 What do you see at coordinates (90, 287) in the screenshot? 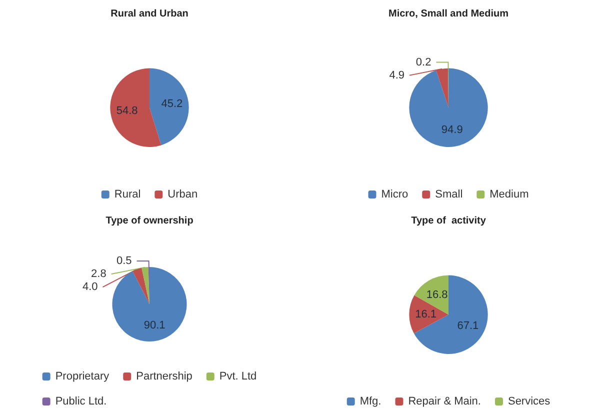
I see `data-label: 4.0` at bounding box center [90, 287].